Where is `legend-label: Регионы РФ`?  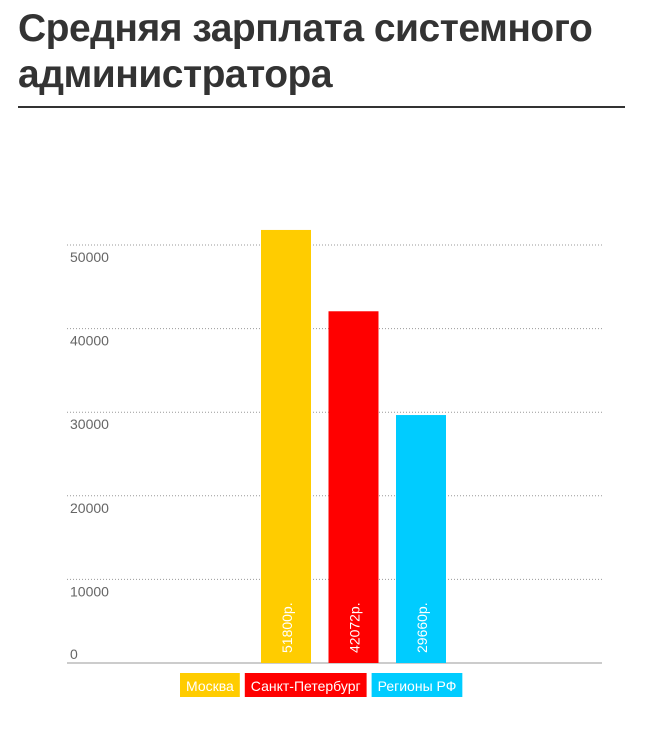
legend-label: Регионы РФ is located at coordinates (417, 686).